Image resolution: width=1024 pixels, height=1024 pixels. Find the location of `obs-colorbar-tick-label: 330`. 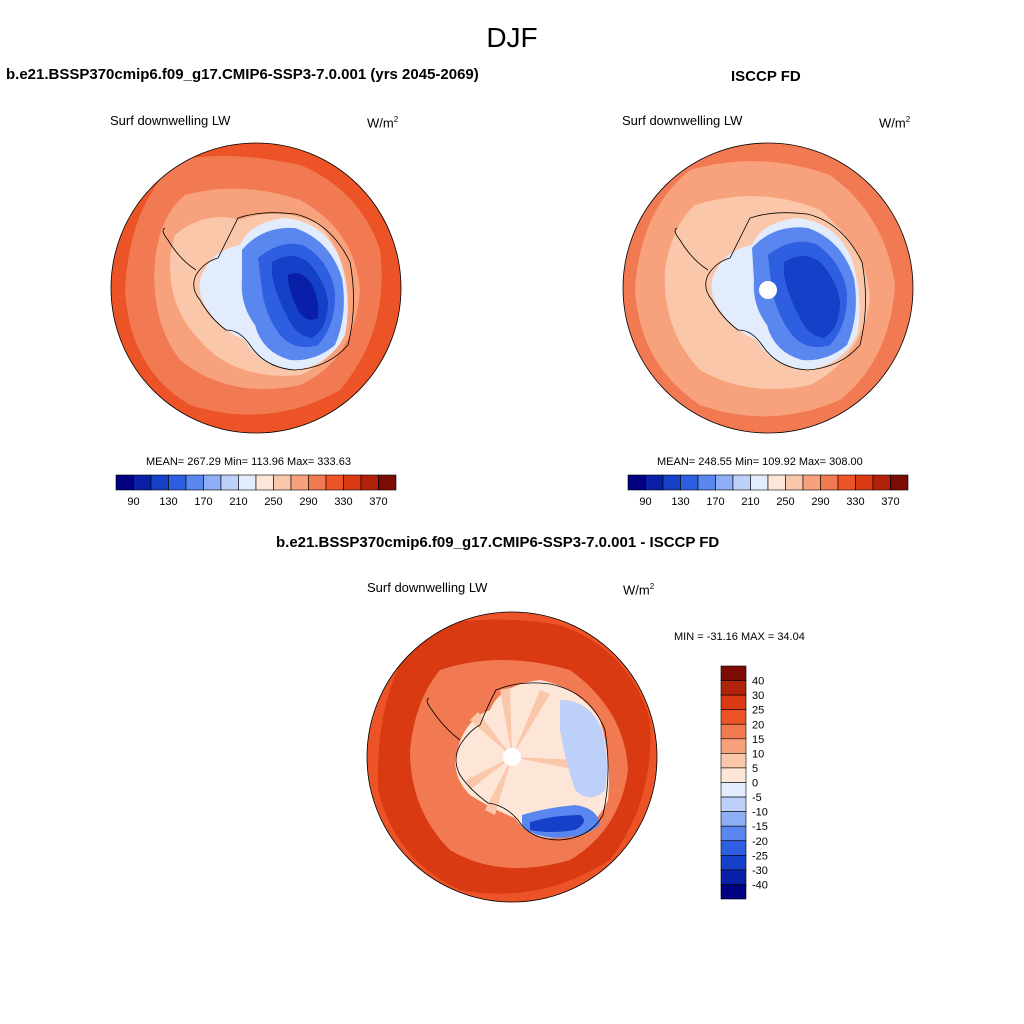

obs-colorbar-tick-label: 330 is located at coordinates (855, 502).